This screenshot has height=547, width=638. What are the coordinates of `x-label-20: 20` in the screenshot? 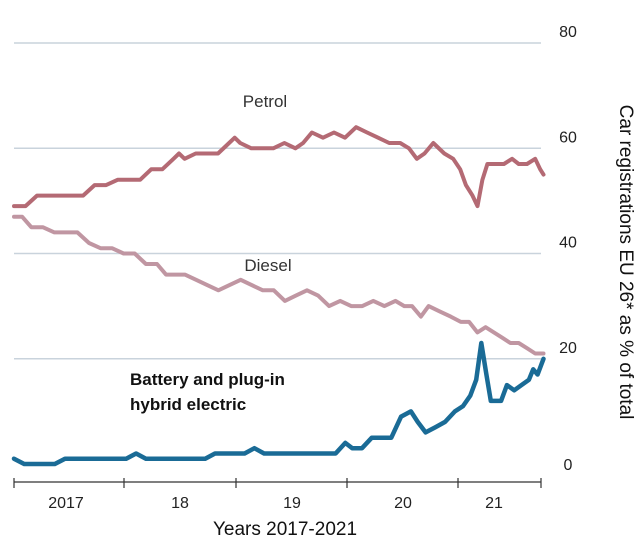 It's located at (403, 503).